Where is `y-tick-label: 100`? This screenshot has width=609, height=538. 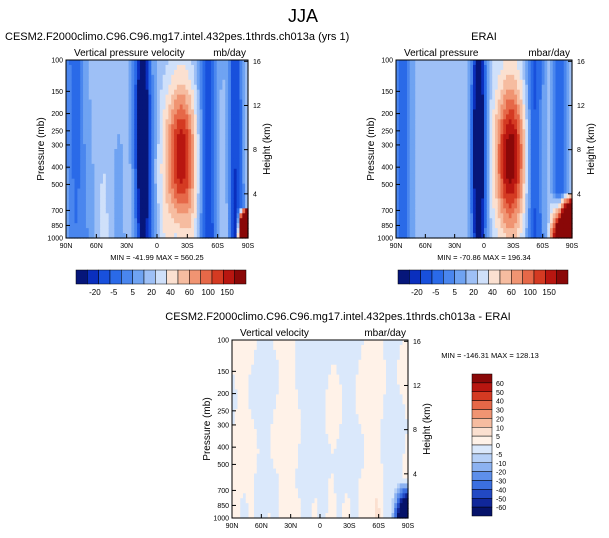 y-tick-label: 100 is located at coordinates (387, 61).